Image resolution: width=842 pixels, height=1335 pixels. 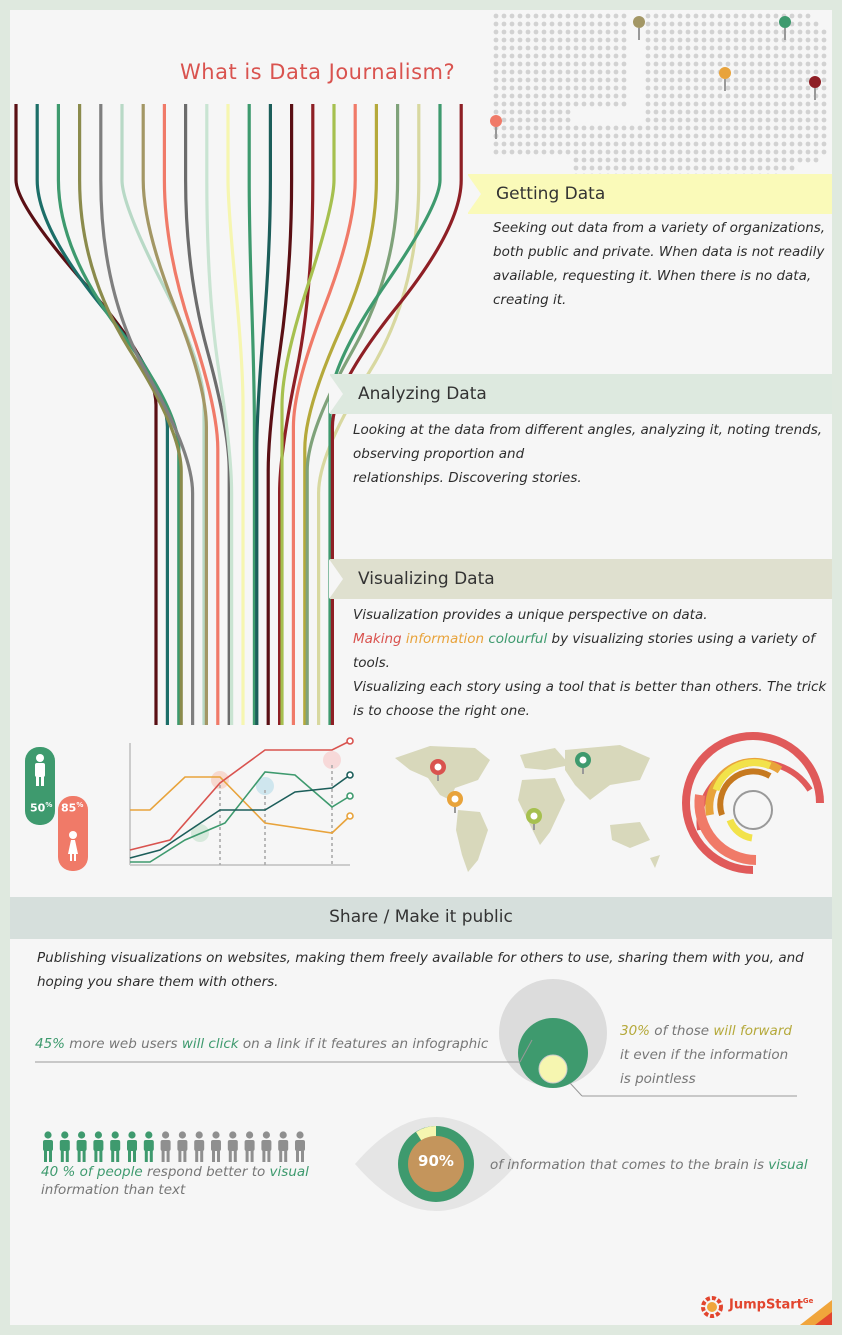 What do you see at coordinates (69, 808) in the screenshot?
I see `female-pct-value: 85` at bounding box center [69, 808].